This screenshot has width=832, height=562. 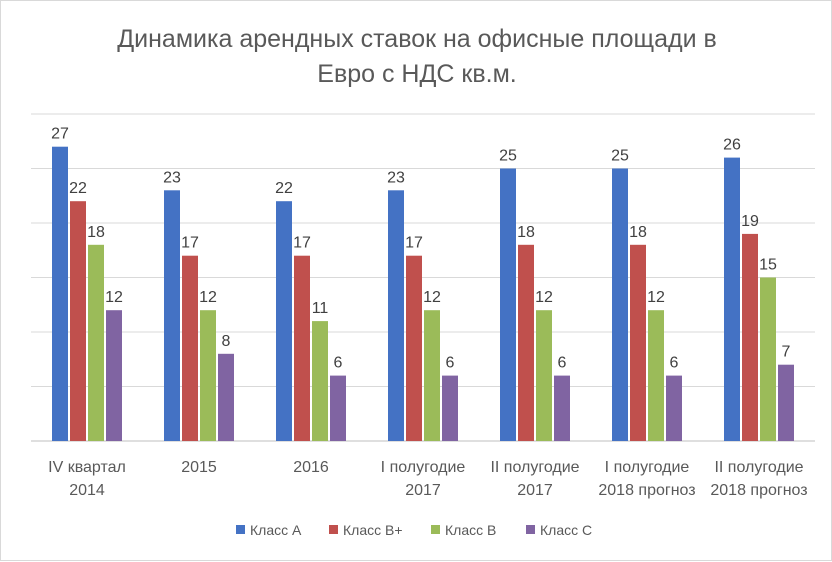 What do you see at coordinates (414, 530) in the screenshot?
I see `legend: Класс A Класс B+ Класс B Класс C` at bounding box center [414, 530].